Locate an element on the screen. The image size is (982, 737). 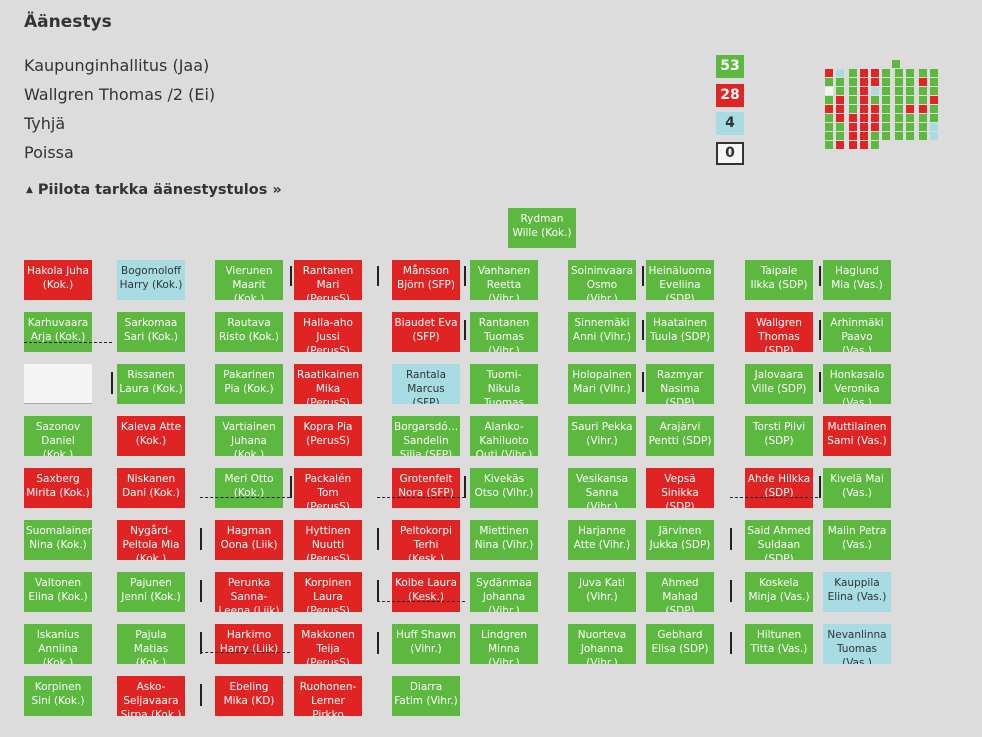
seat: Sinnemäki Anni (Vihr.) is located at coordinates (602, 332).